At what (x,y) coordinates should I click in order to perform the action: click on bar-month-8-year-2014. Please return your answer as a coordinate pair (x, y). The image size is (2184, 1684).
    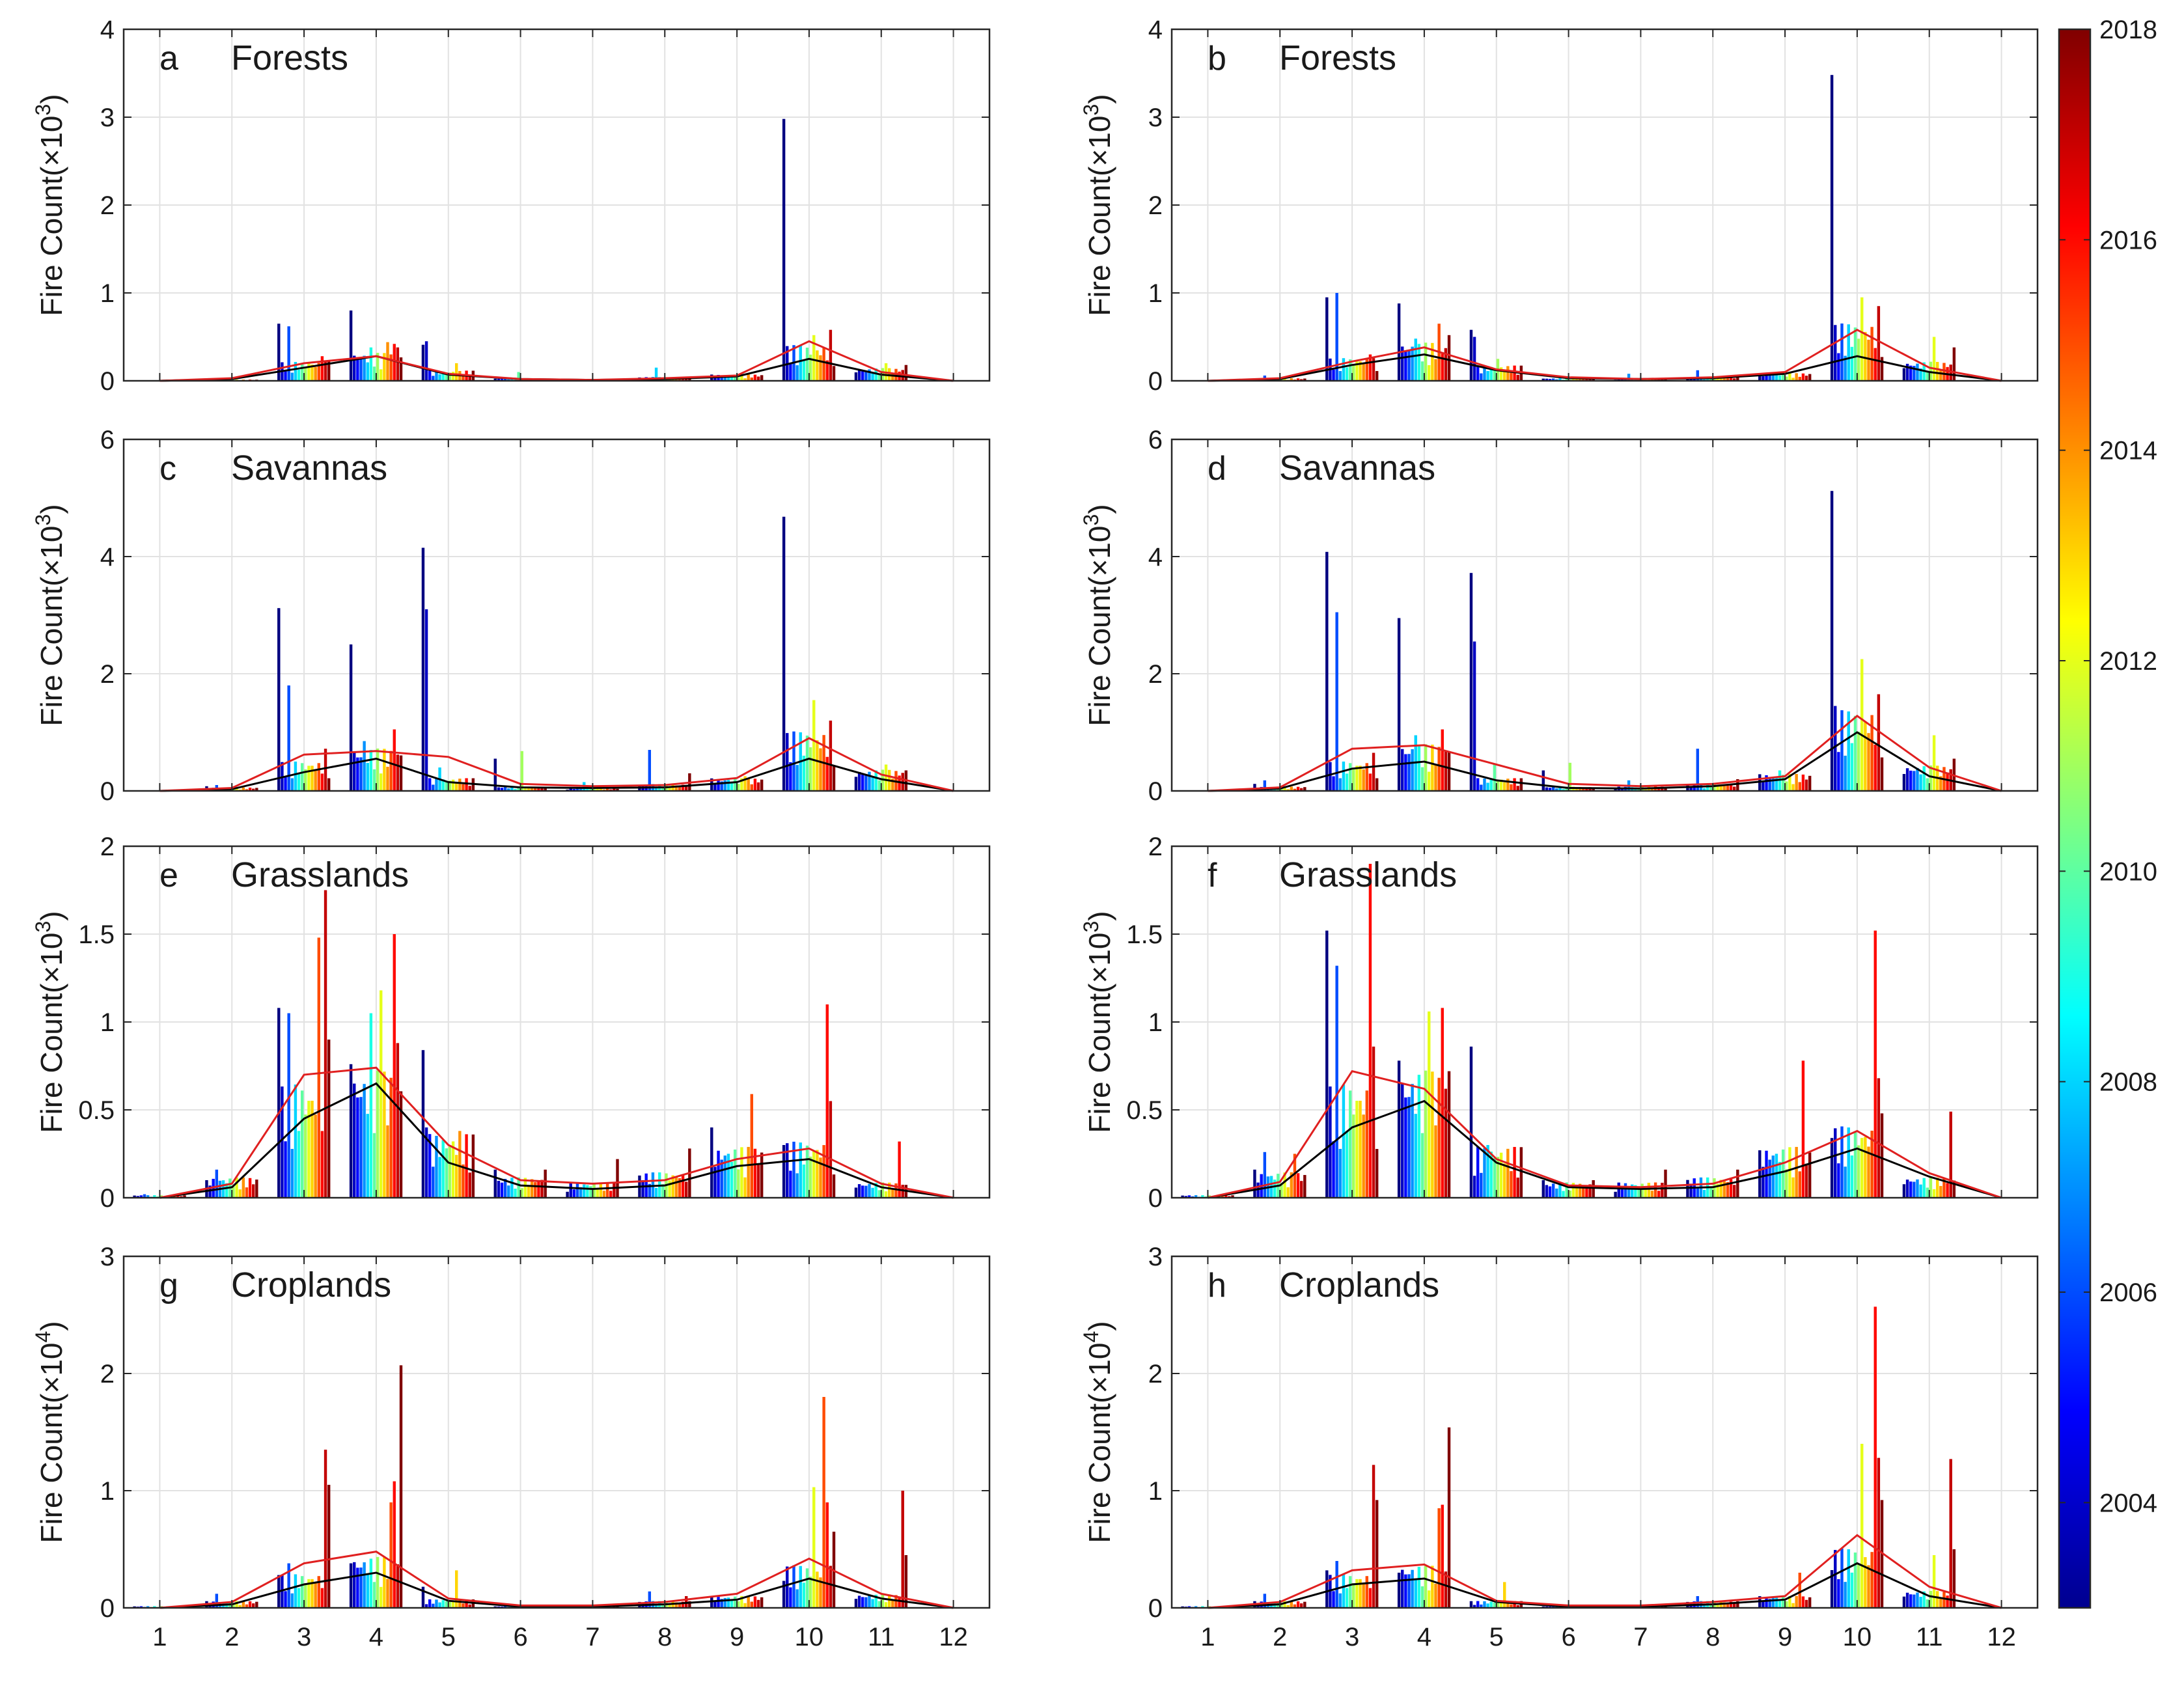
    Looking at the image, I should click on (1724, 1189).